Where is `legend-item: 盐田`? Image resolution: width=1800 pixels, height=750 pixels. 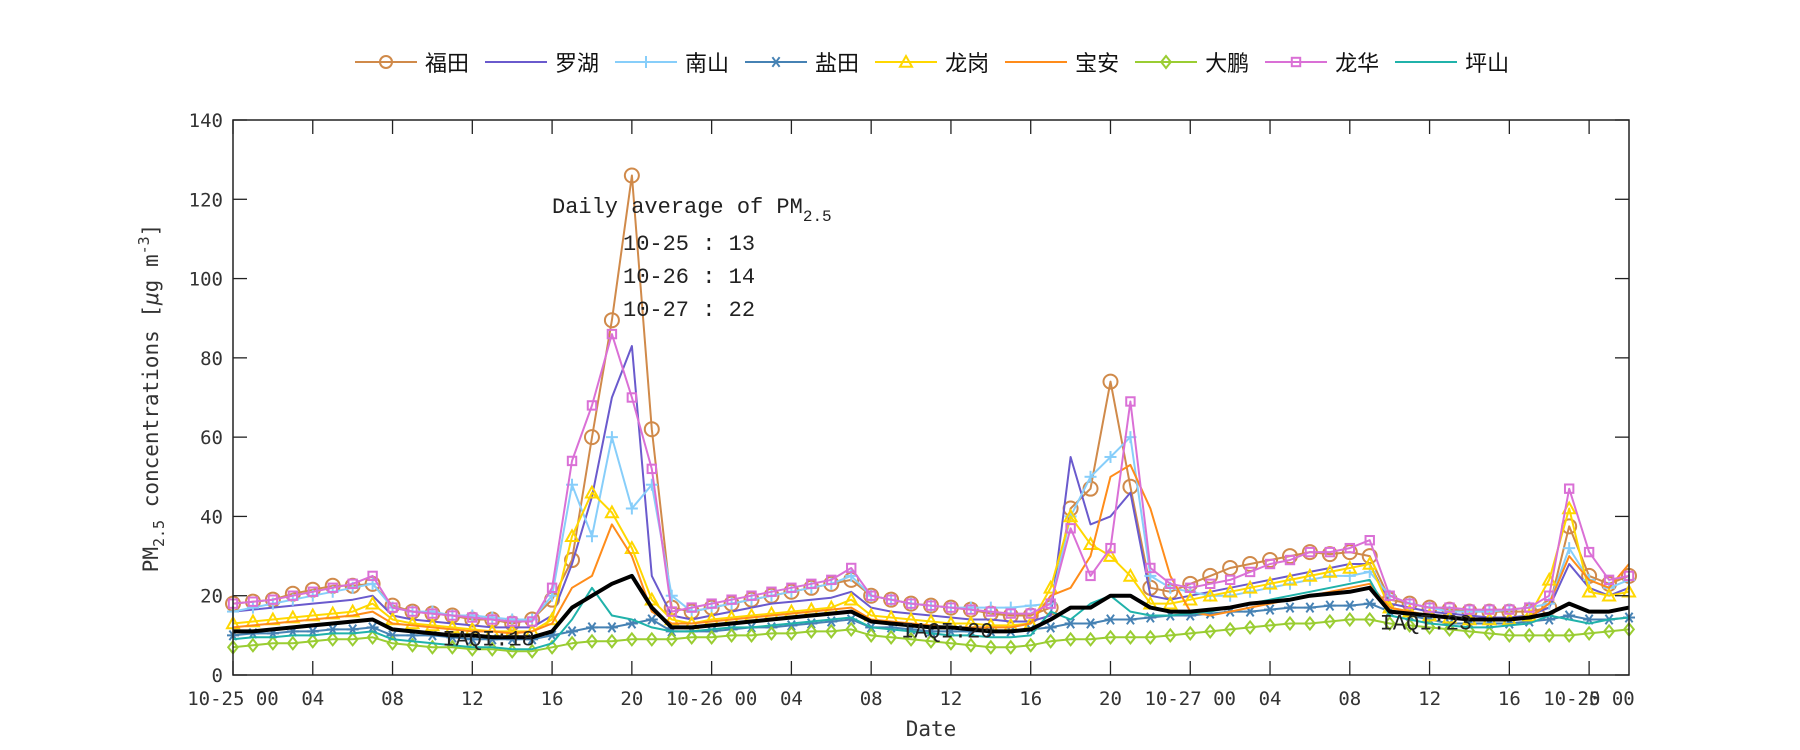
legend-item: 盐田 is located at coordinates (802, 62).